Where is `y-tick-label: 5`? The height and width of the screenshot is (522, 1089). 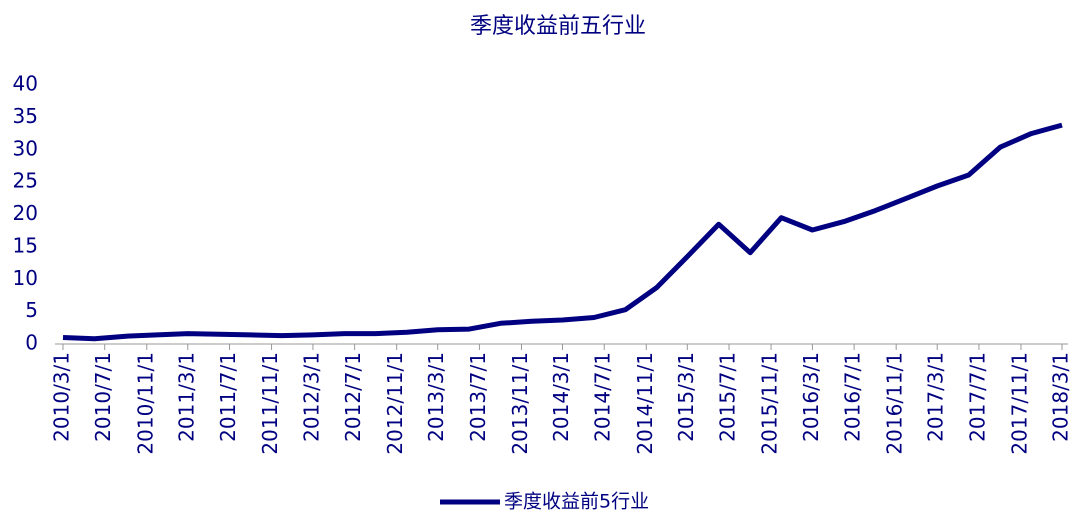 y-tick-label: 5 is located at coordinates (31, 310).